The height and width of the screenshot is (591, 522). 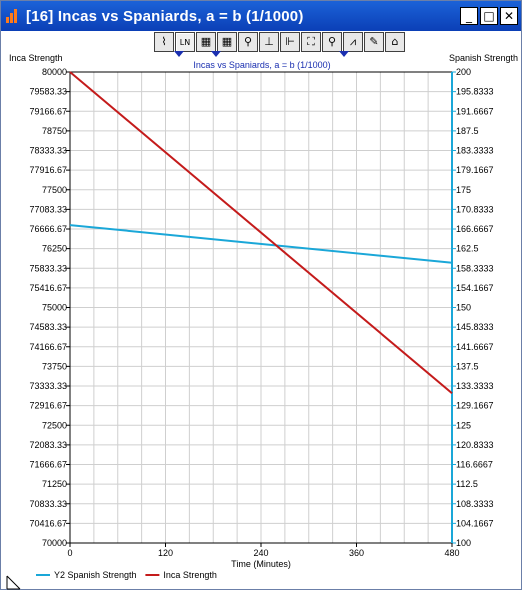 I want to click on left-tick-label: 74583.33, so click(x=48, y=327).